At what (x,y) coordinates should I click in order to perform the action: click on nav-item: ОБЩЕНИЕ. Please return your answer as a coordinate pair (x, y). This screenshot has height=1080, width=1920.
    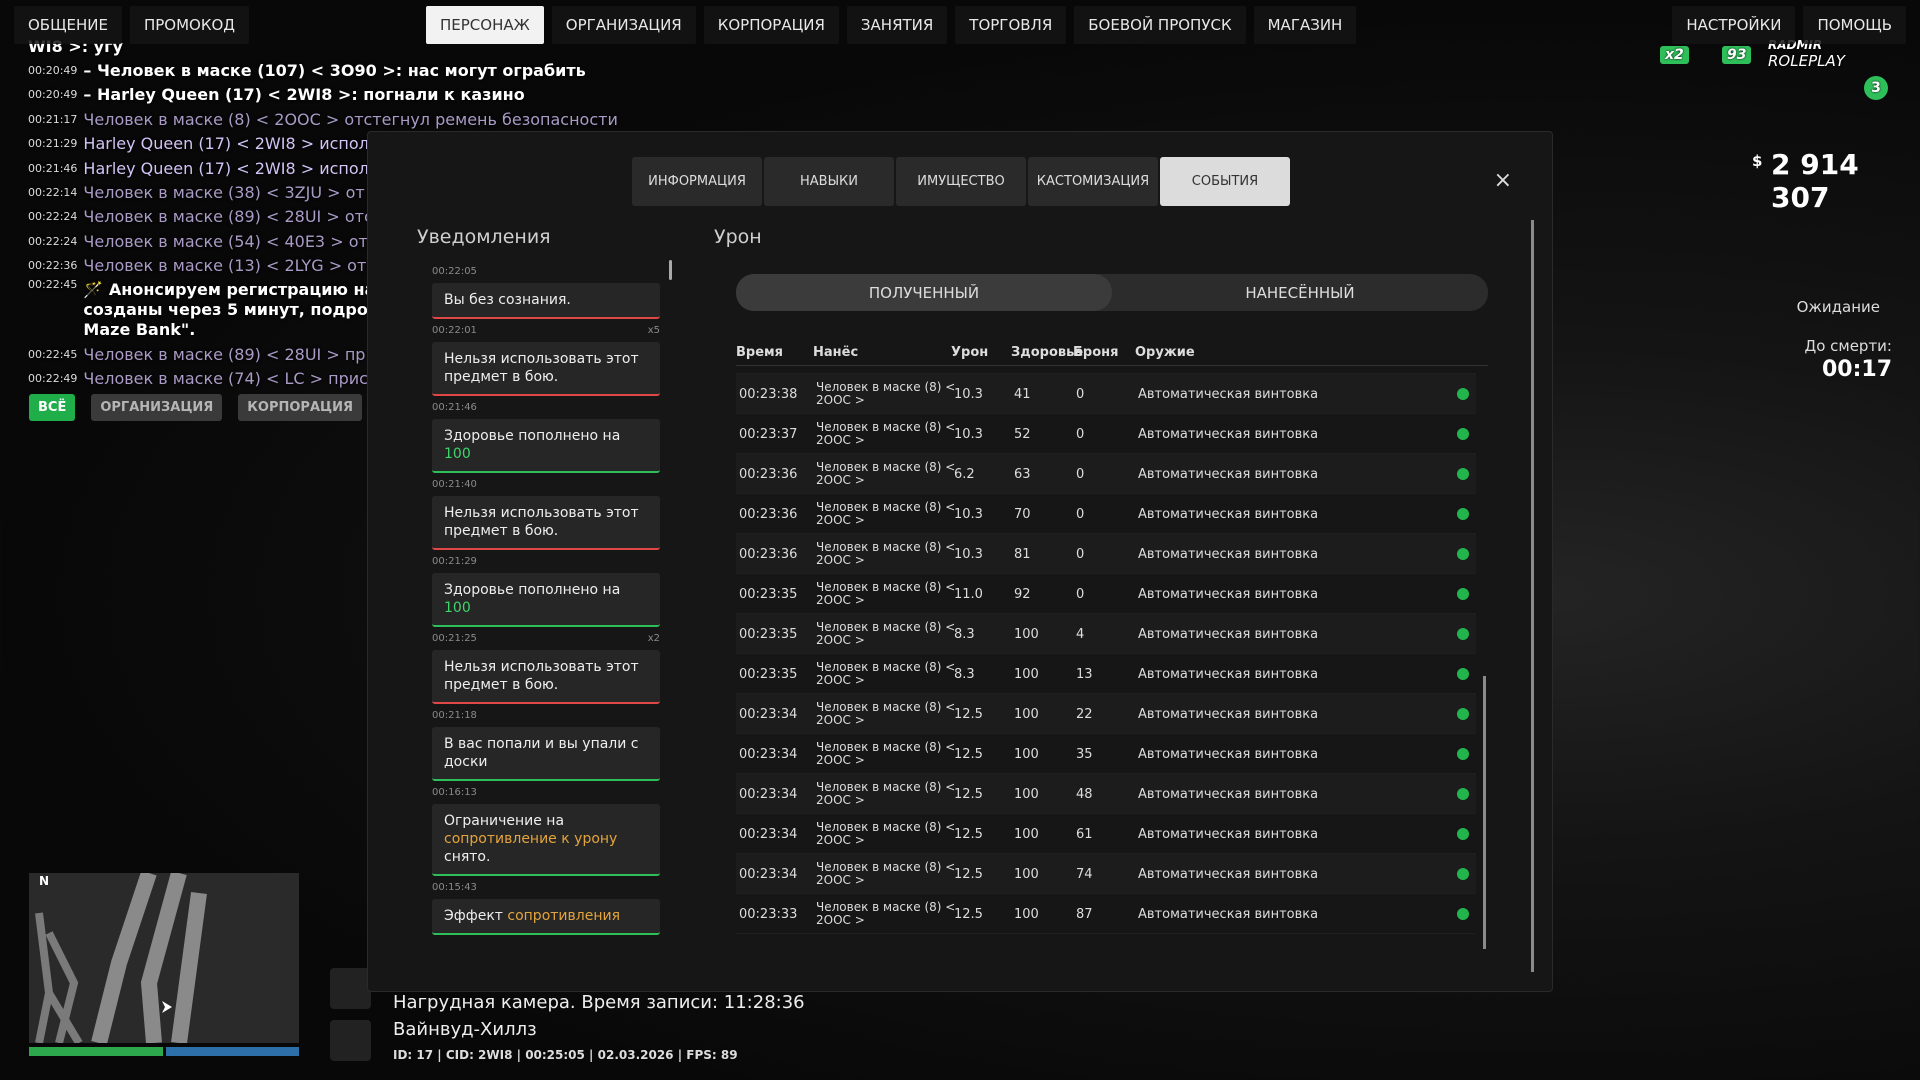
    Looking at the image, I should click on (68, 25).